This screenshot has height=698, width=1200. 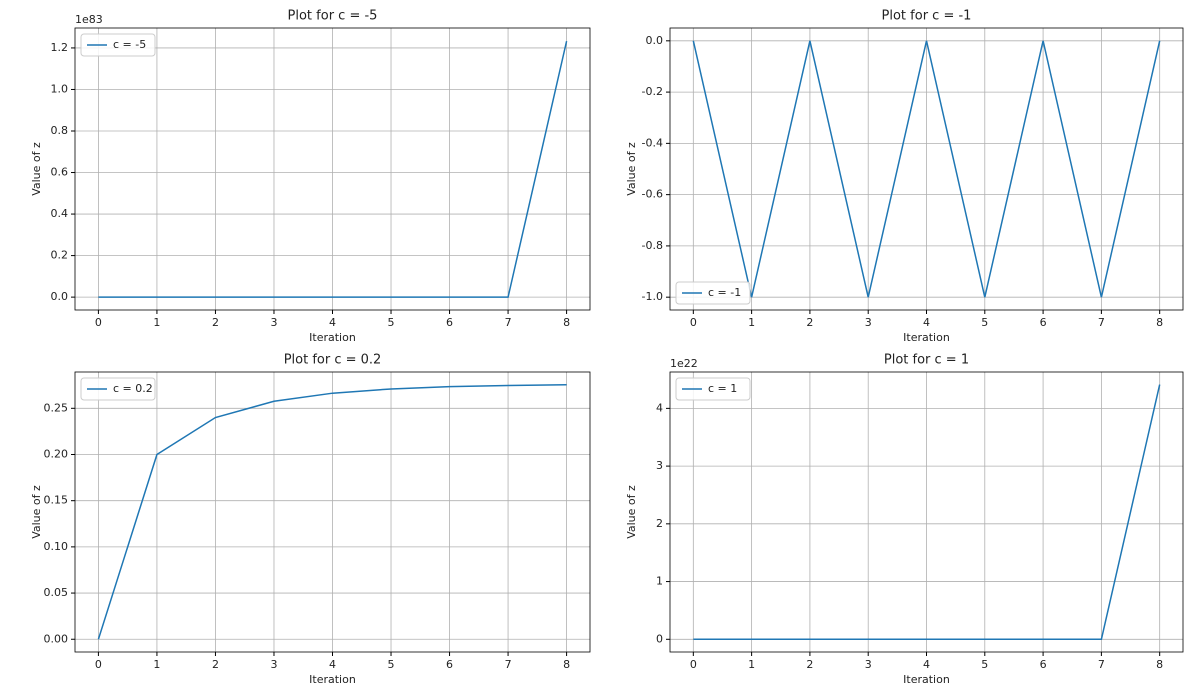 What do you see at coordinates (333, 16) in the screenshot?
I see `chart-title: Plot for c = -5` at bounding box center [333, 16].